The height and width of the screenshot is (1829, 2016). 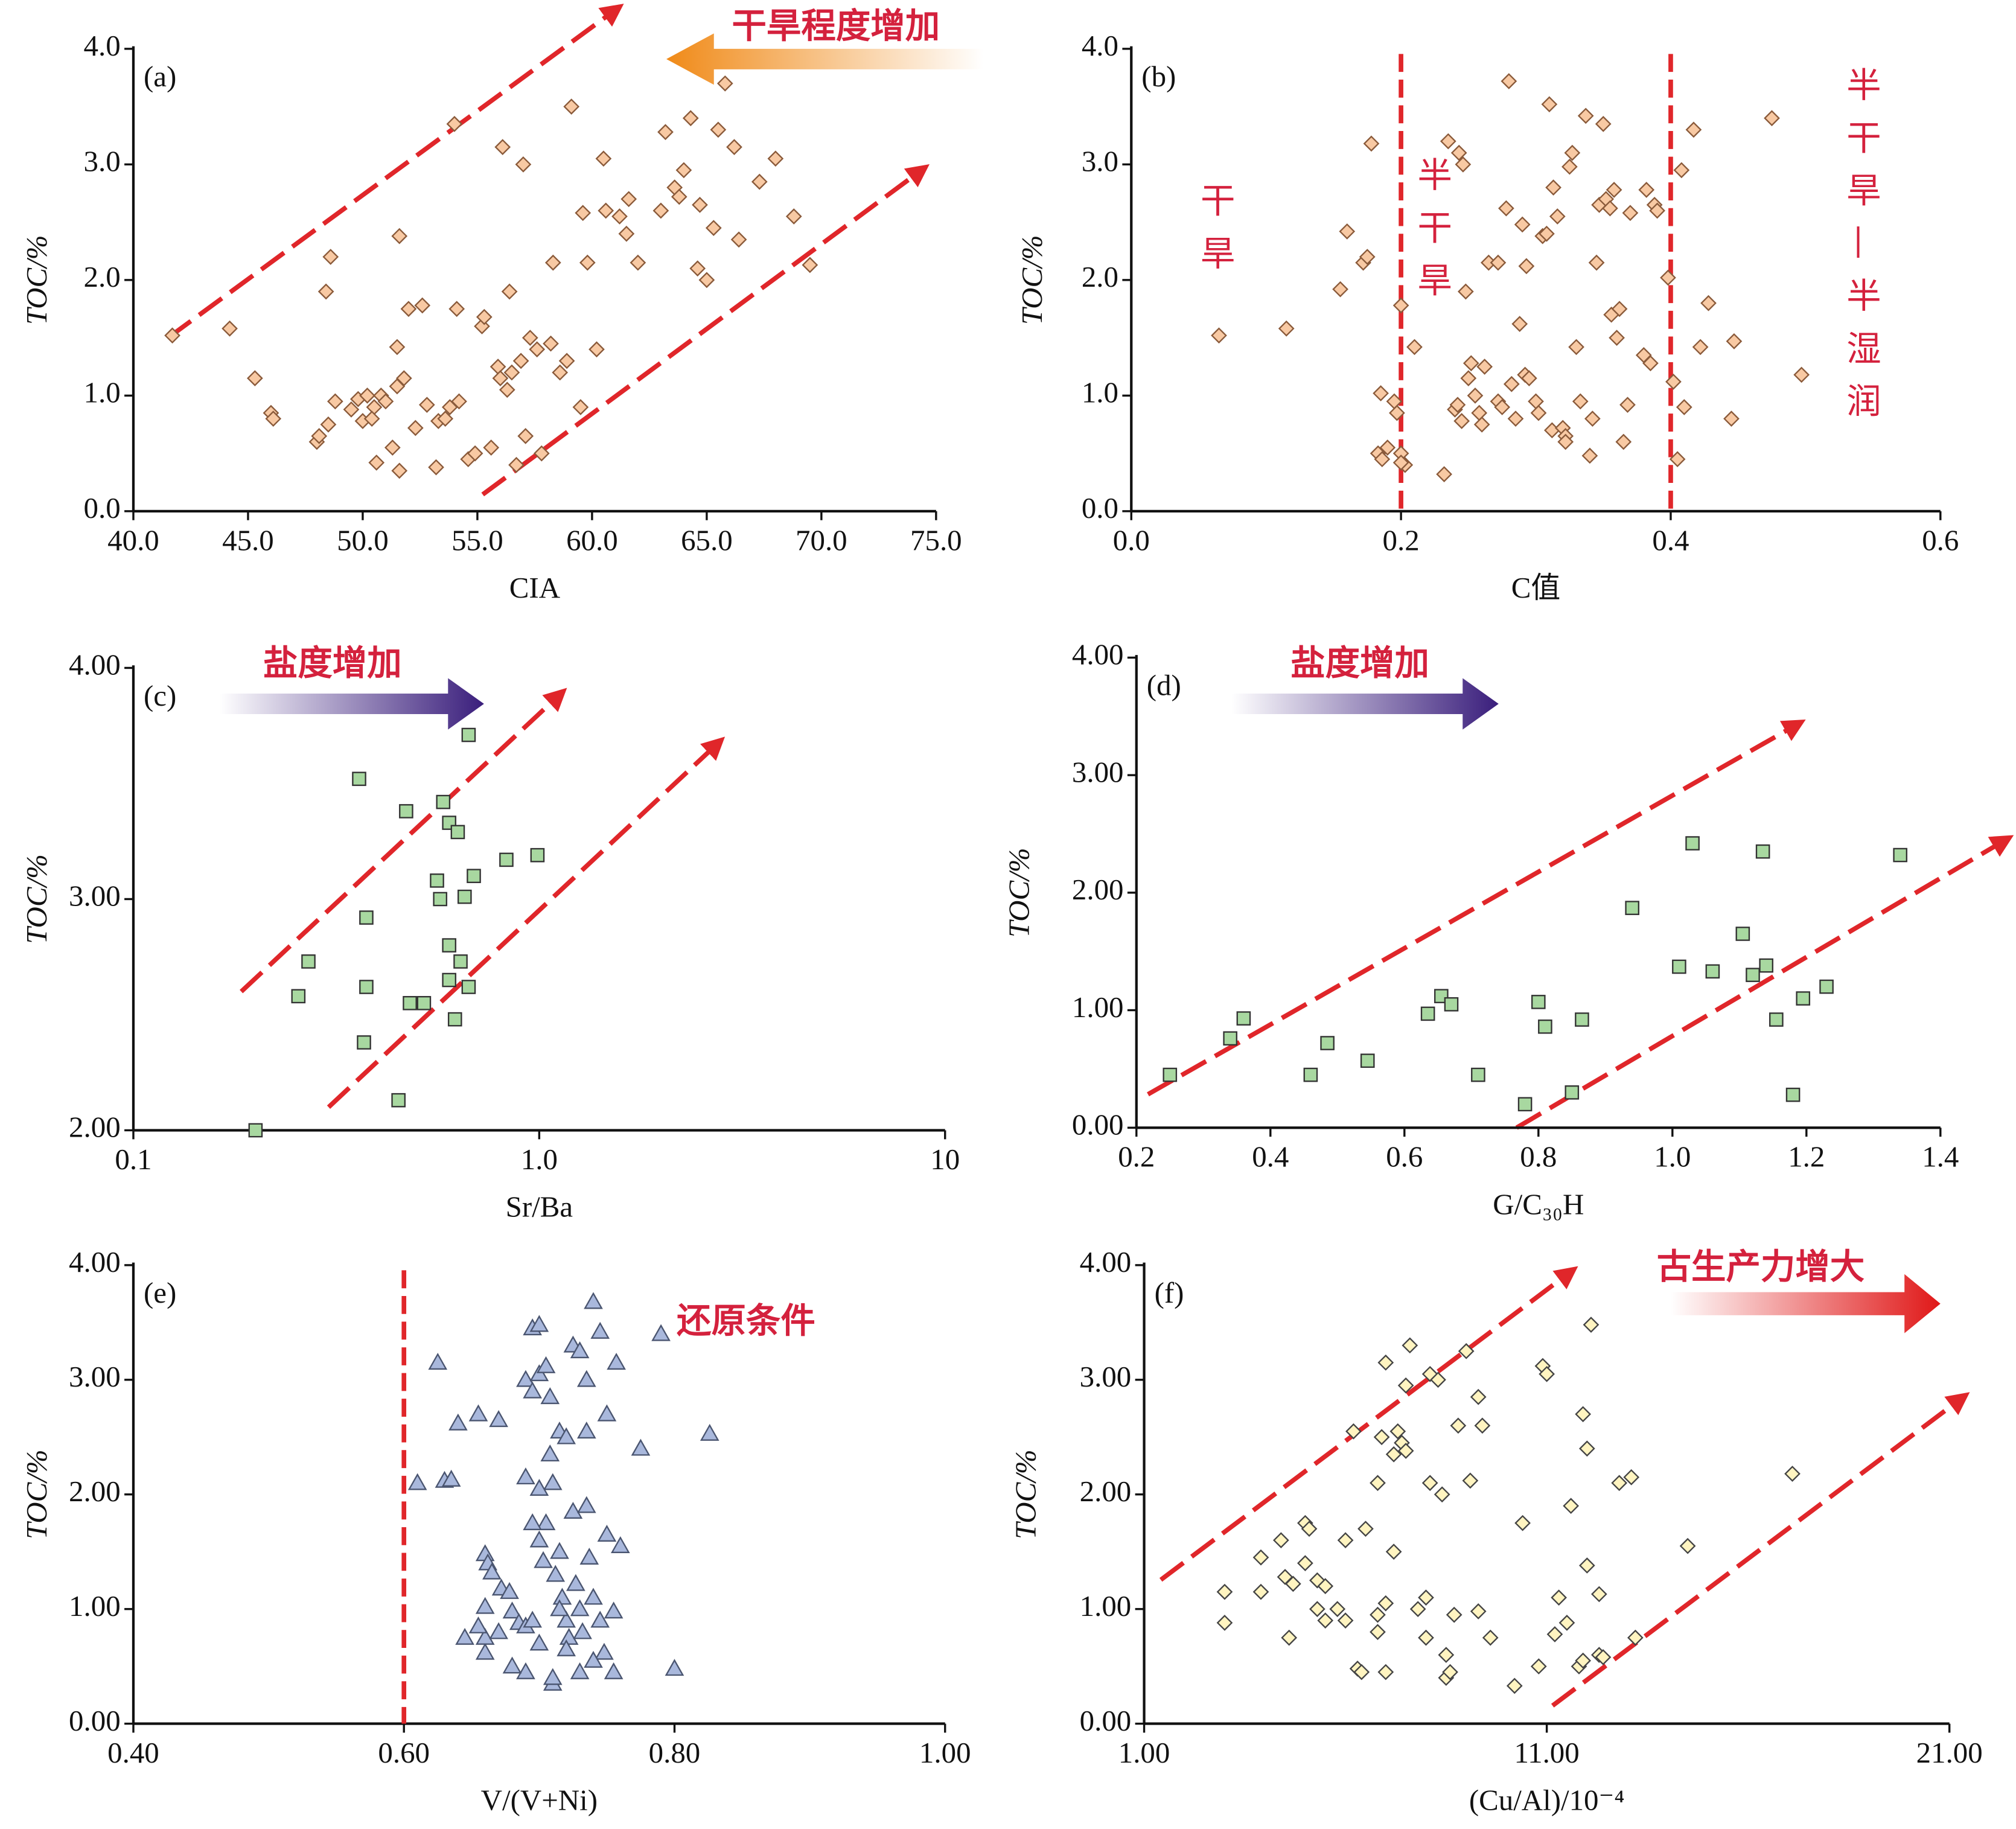 I want to click on x-tick-label: 75.0, so click(x=936, y=540).